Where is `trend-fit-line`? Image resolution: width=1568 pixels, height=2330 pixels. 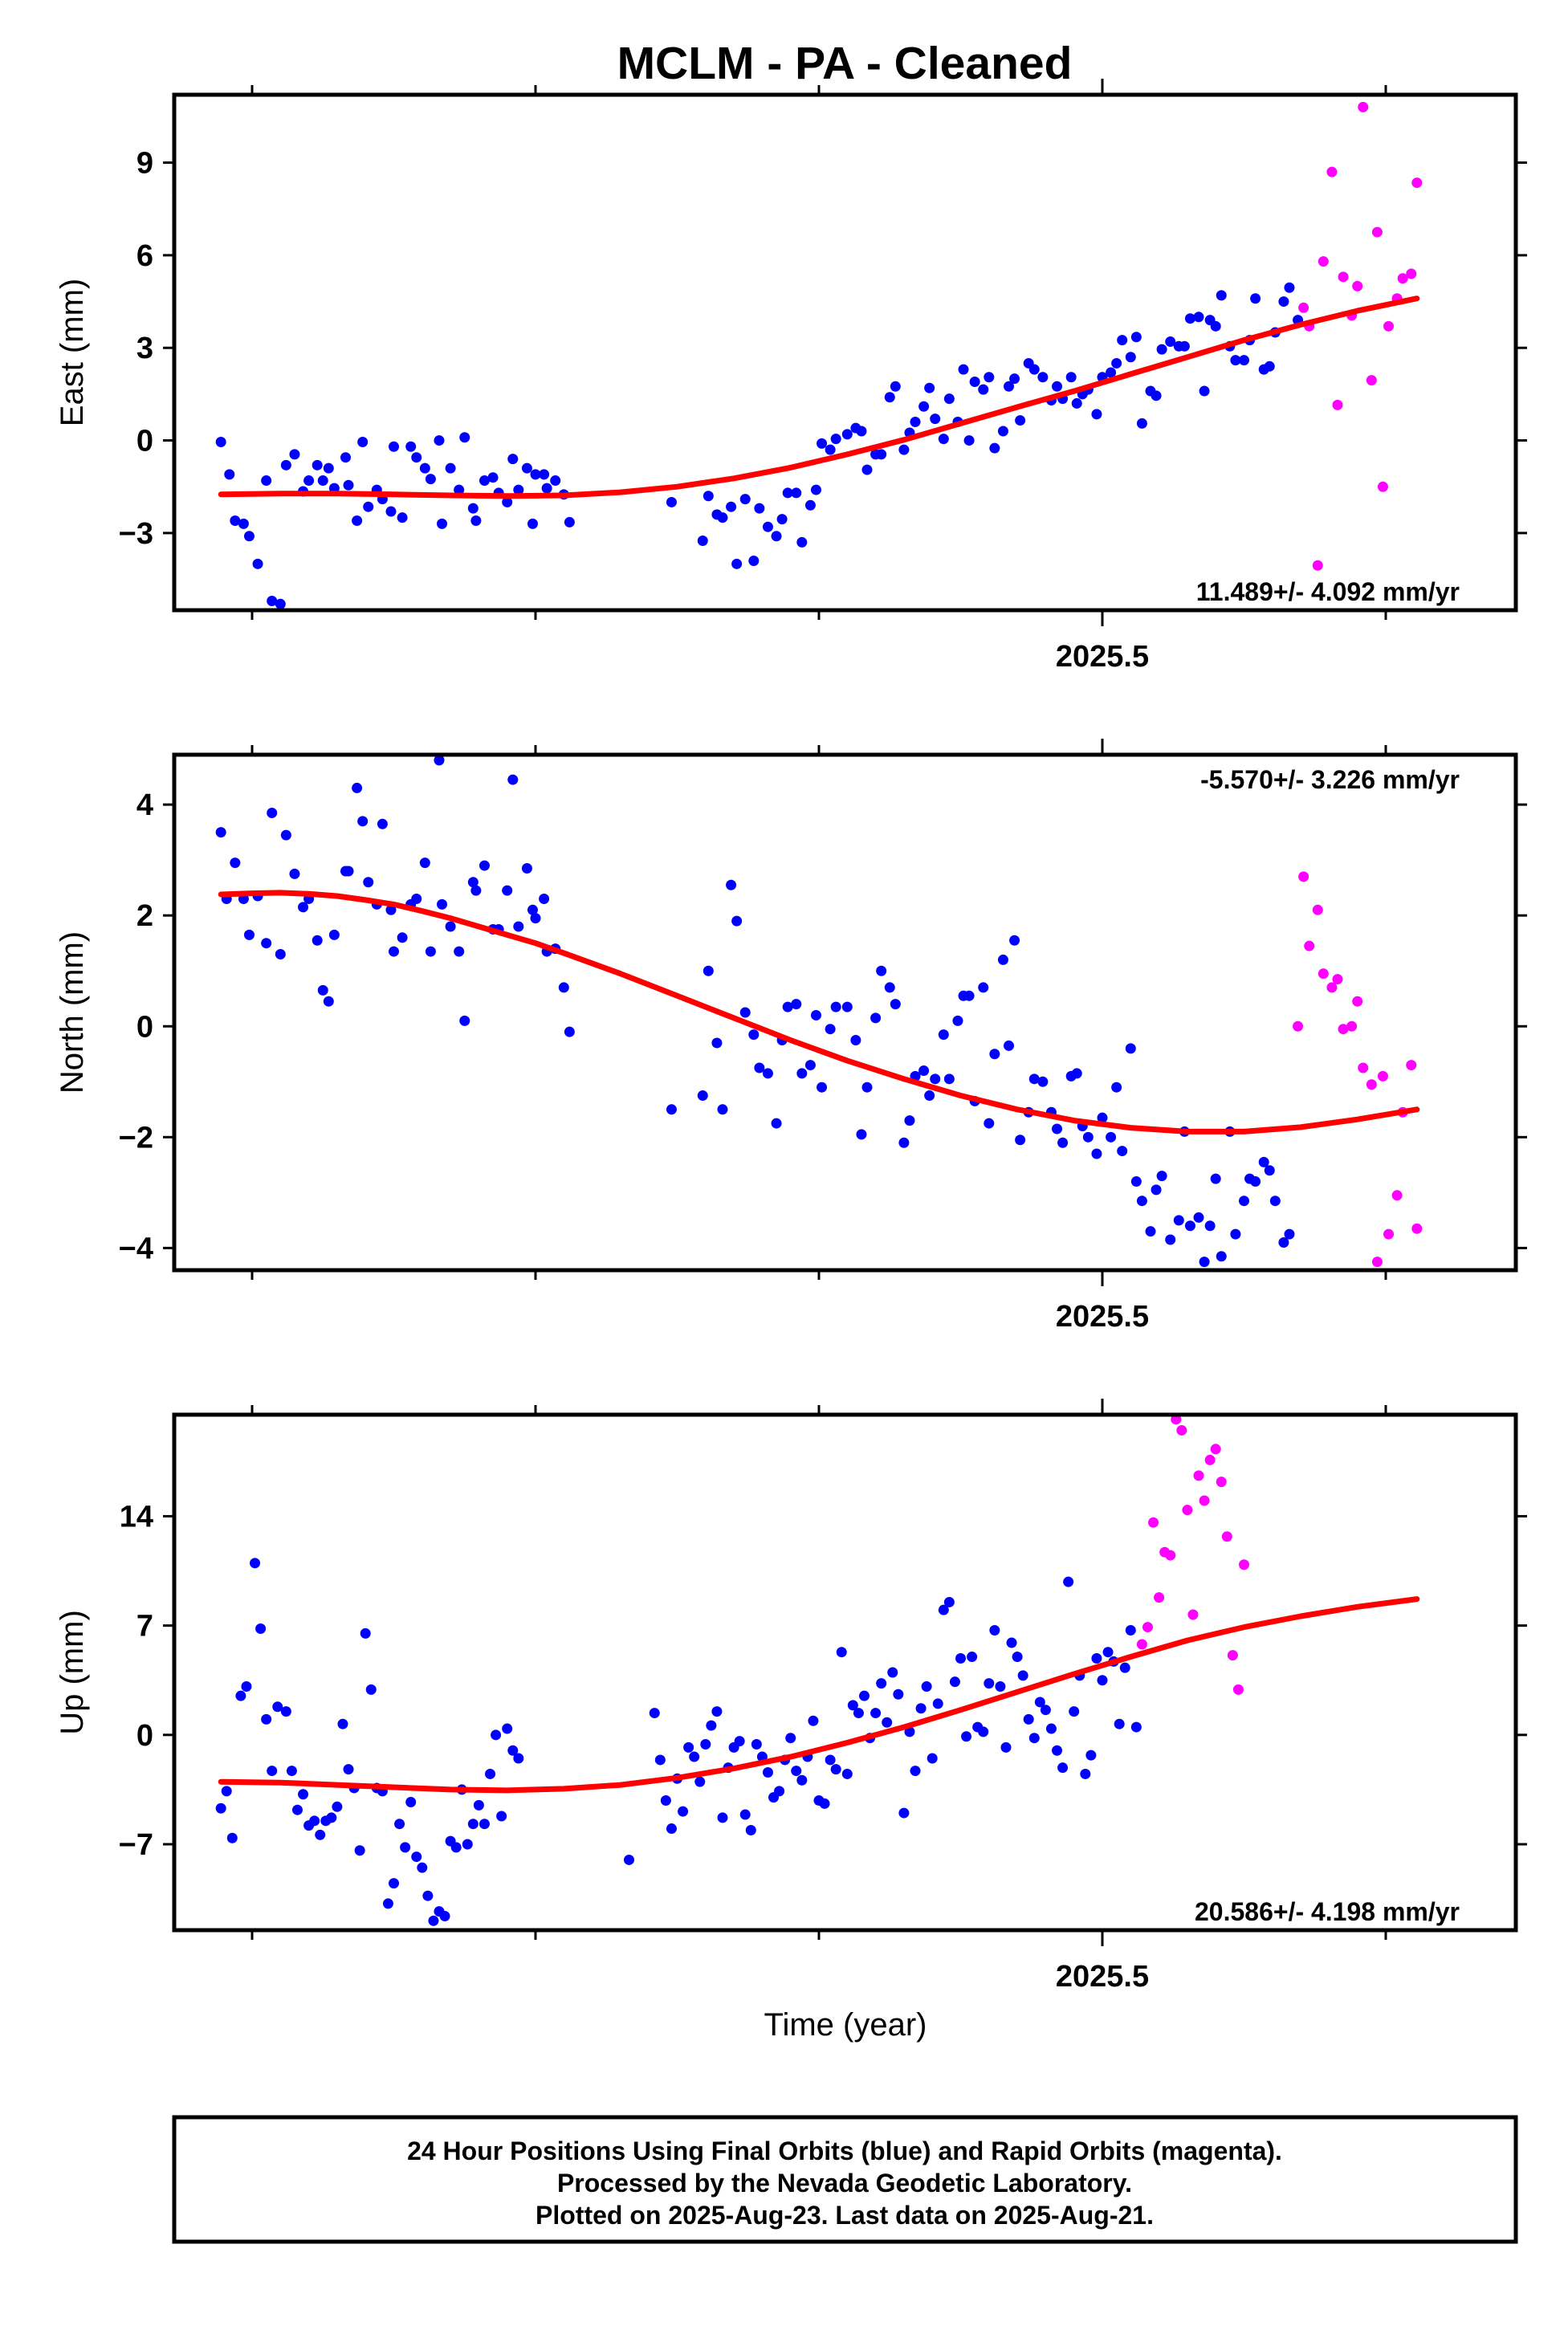
trend-fit-line is located at coordinates (819, 1012).